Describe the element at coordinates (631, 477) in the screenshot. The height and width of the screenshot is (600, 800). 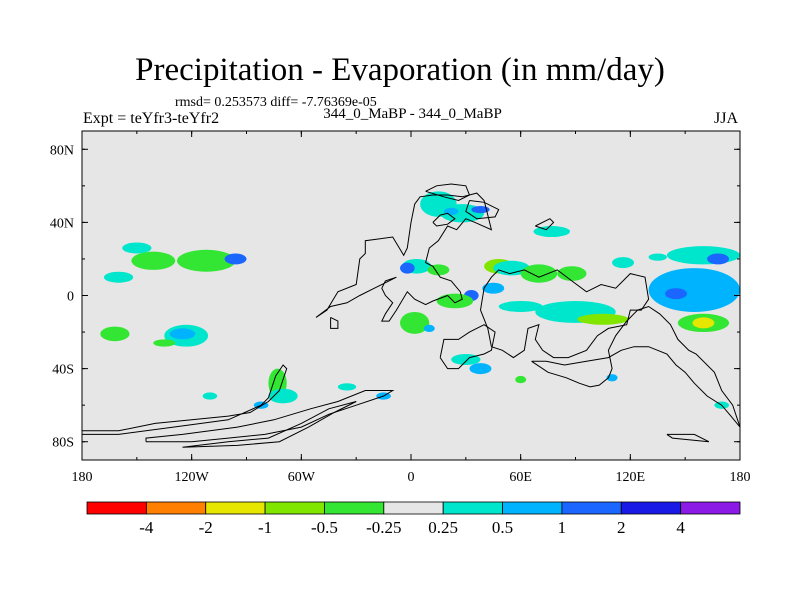
I see `x-tick-label: 120E` at that location.